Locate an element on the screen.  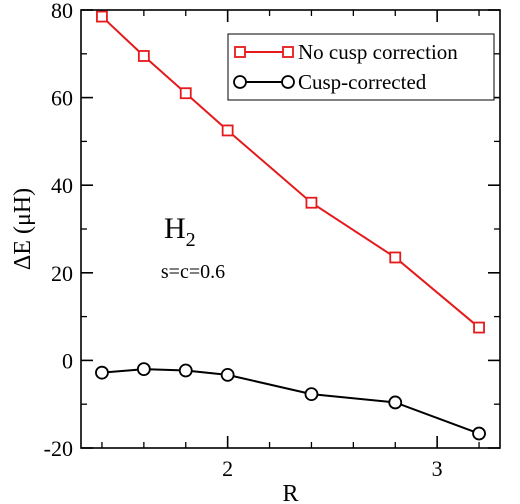
series-cusp-corrected is located at coordinates (290, 401).